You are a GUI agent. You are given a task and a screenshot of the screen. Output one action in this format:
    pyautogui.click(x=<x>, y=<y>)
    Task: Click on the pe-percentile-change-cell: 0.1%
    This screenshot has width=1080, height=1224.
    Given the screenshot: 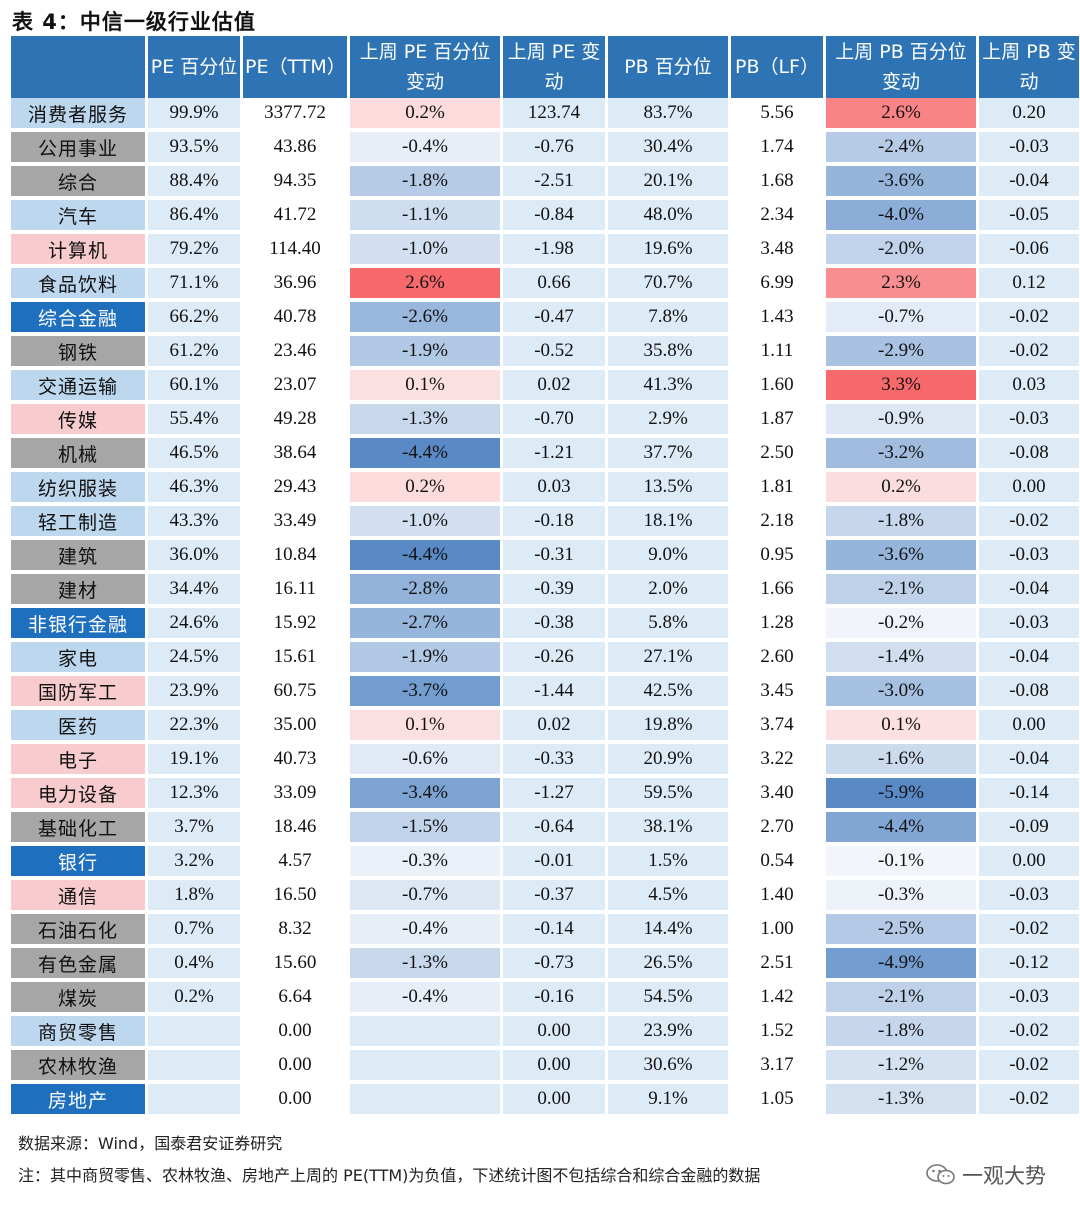 What is the action you would take?
    pyautogui.click(x=425, y=387)
    